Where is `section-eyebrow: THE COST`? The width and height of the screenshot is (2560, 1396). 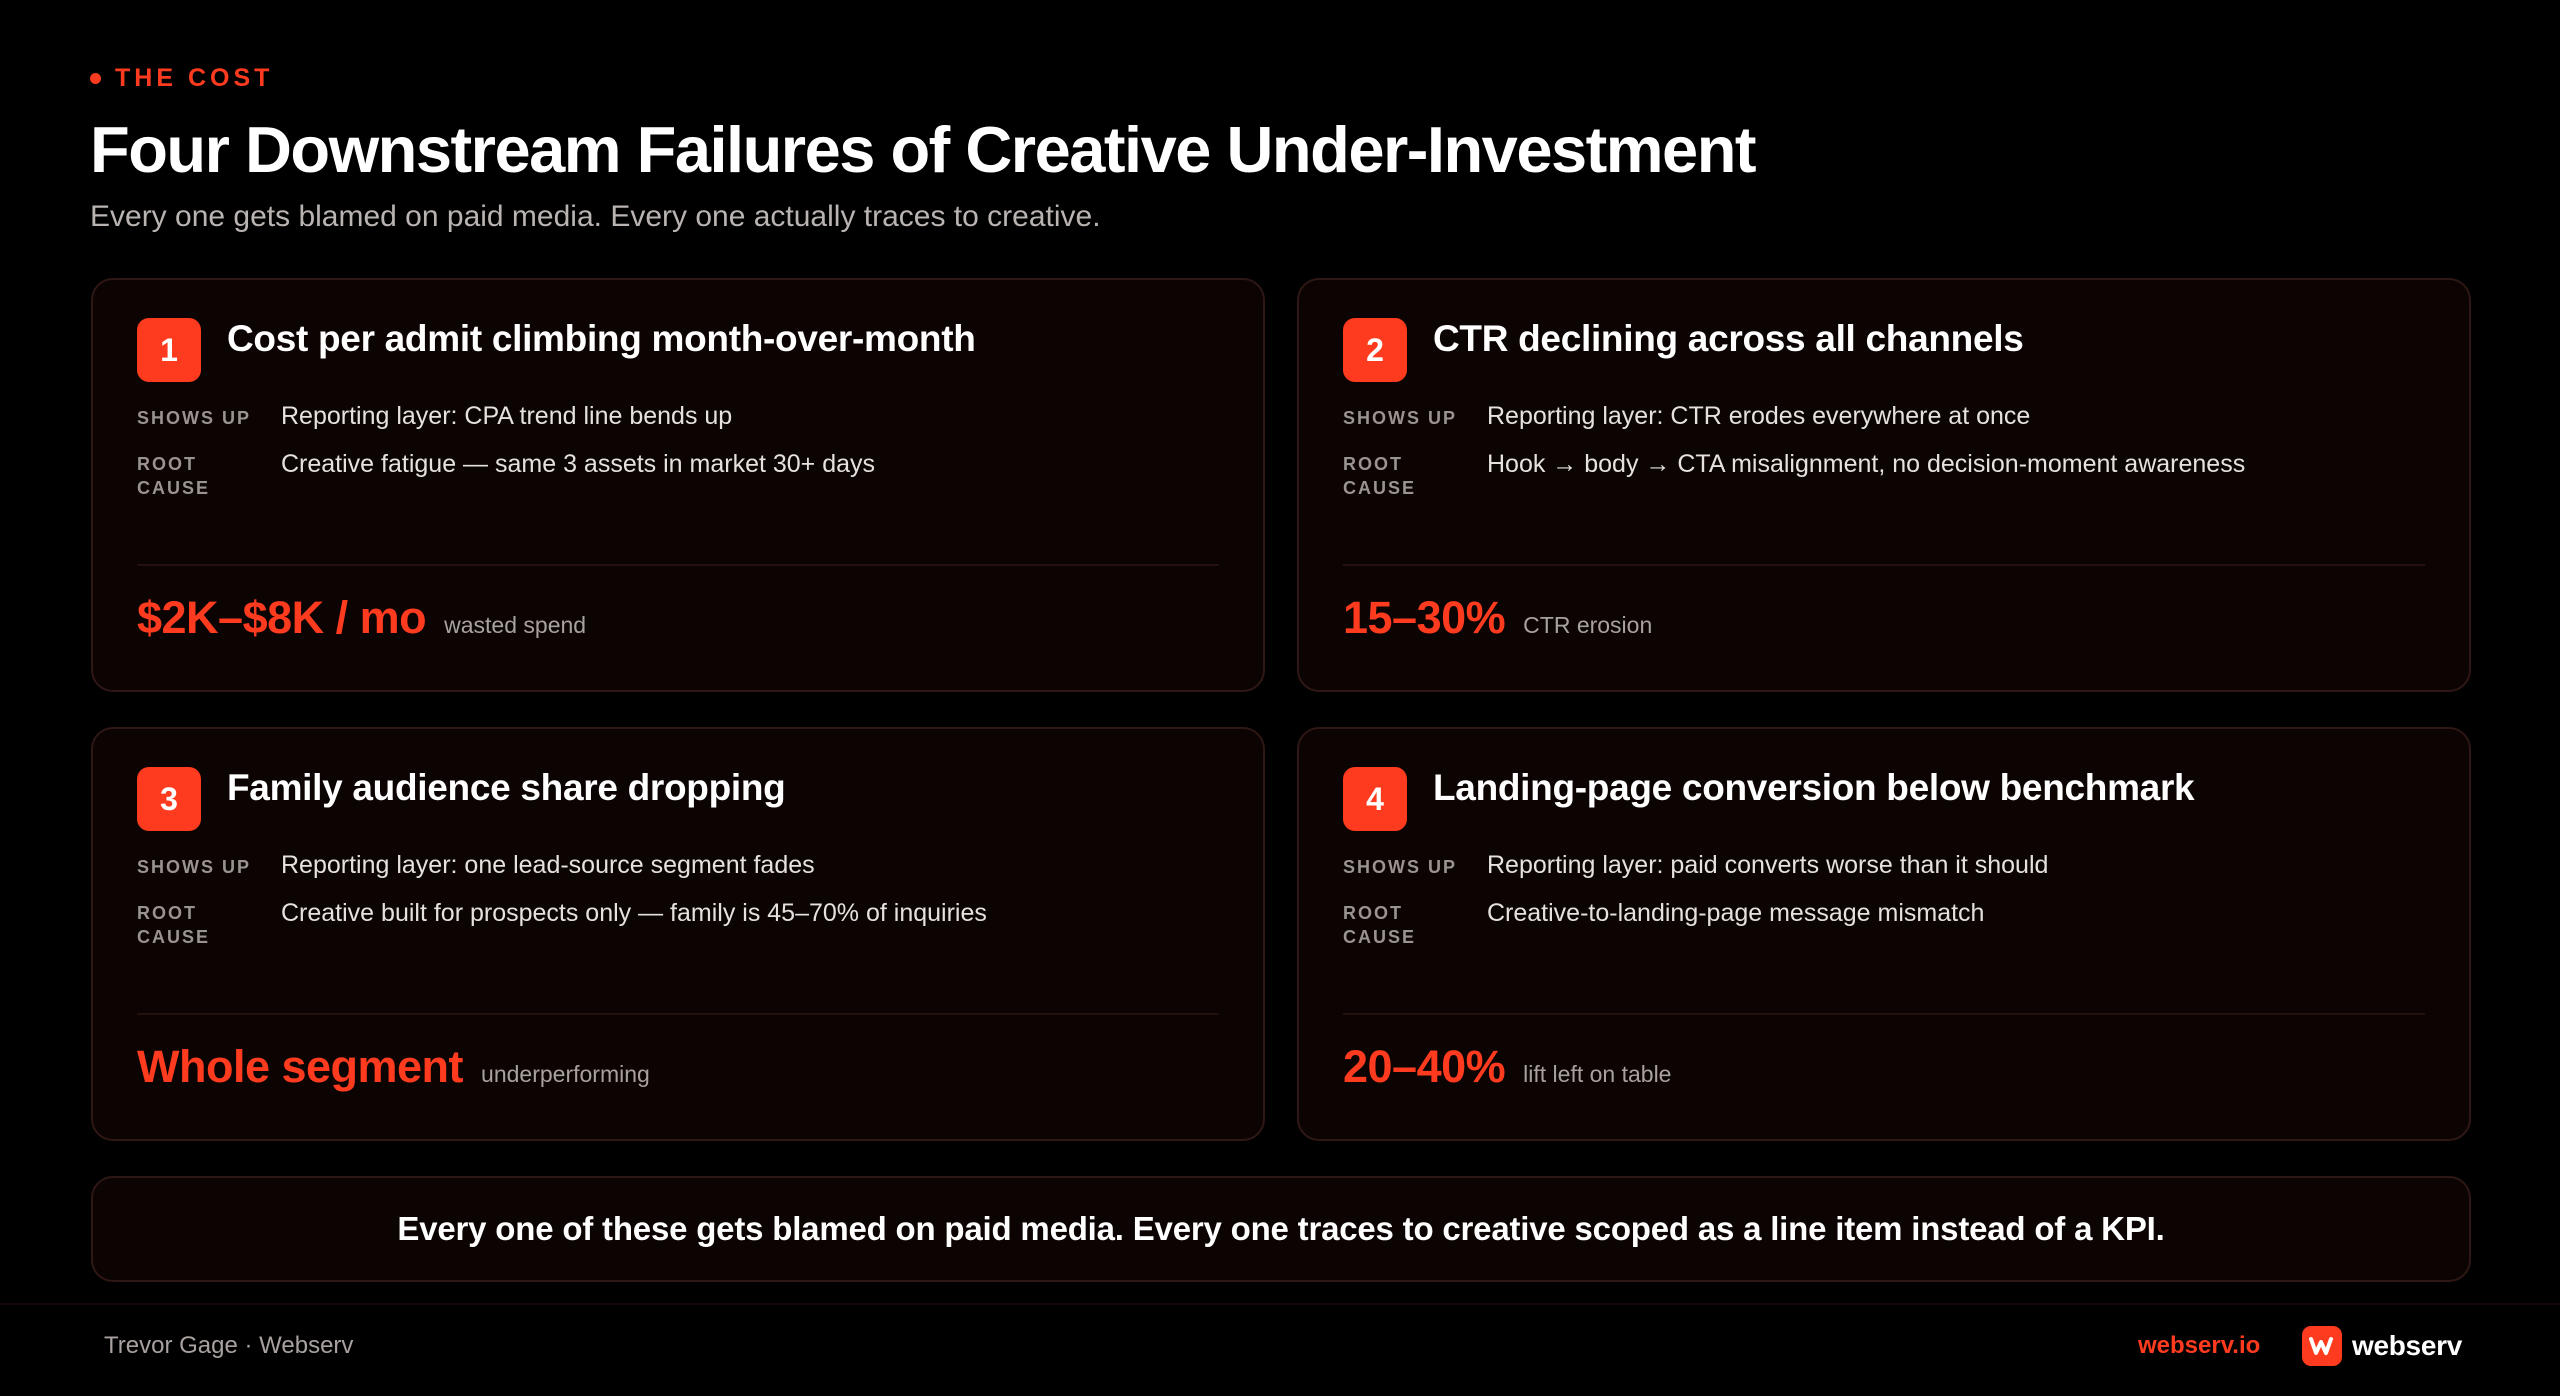
section-eyebrow: THE COST is located at coordinates (181, 78).